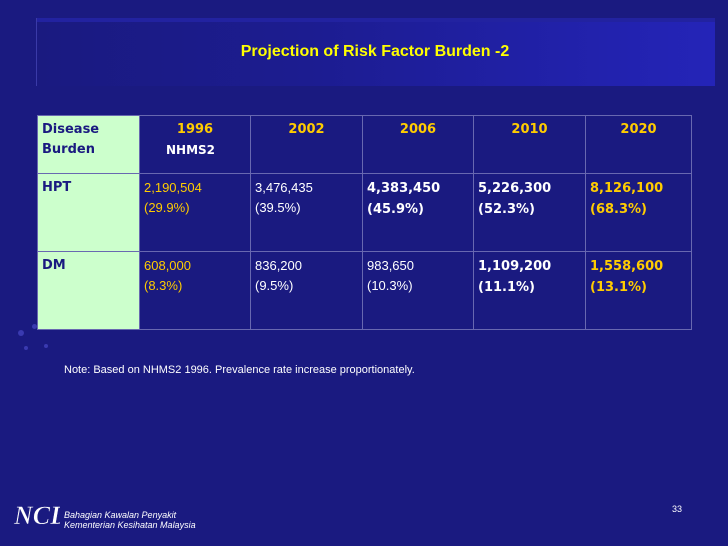  I want to click on cell-pct: (68.3%), so click(618, 209).